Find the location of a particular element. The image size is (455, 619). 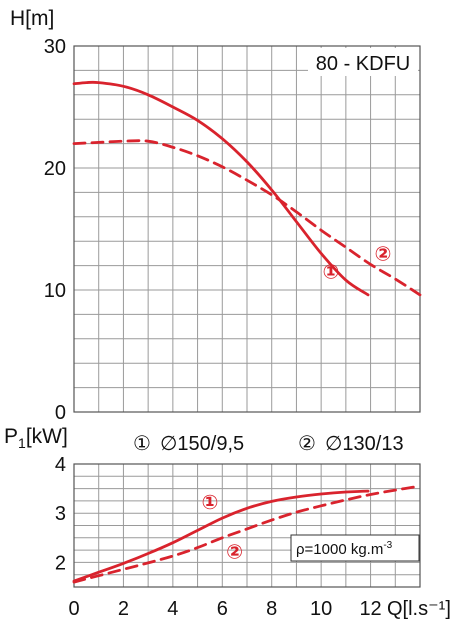

density-annotation-box is located at coordinates (355, 548).